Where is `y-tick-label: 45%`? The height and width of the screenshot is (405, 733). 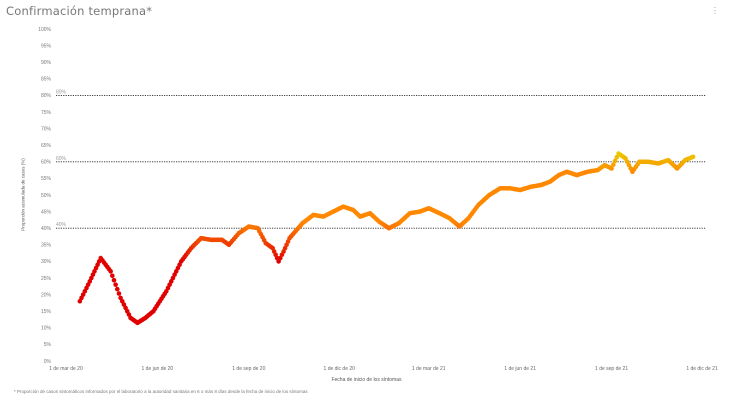
y-tick-label: 45% is located at coordinates (46, 212).